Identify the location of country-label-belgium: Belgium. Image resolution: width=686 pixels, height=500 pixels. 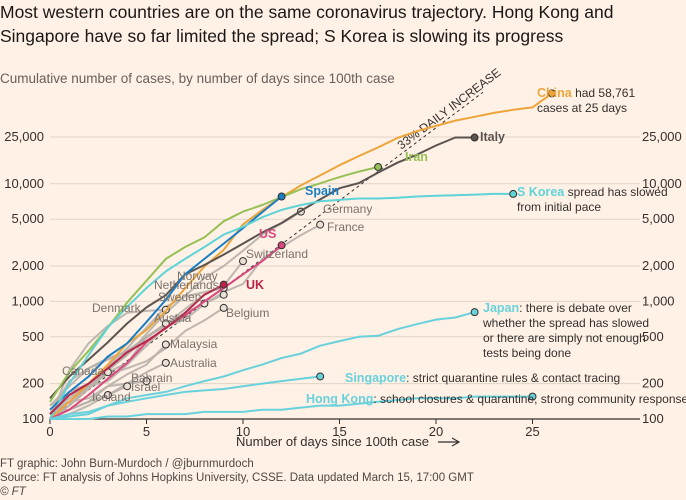
(247, 313).